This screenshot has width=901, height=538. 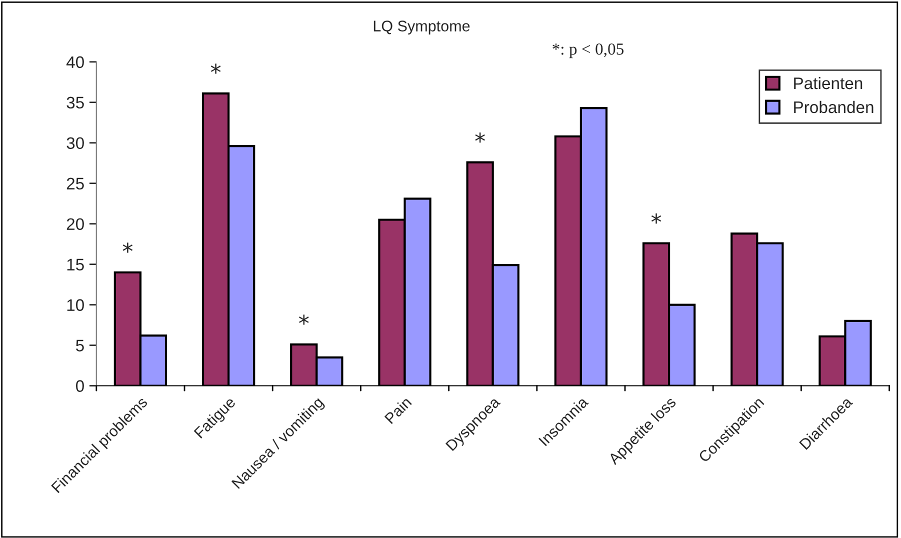 What do you see at coordinates (80, 386) in the screenshot?
I see `y-tick-label: 0` at bounding box center [80, 386].